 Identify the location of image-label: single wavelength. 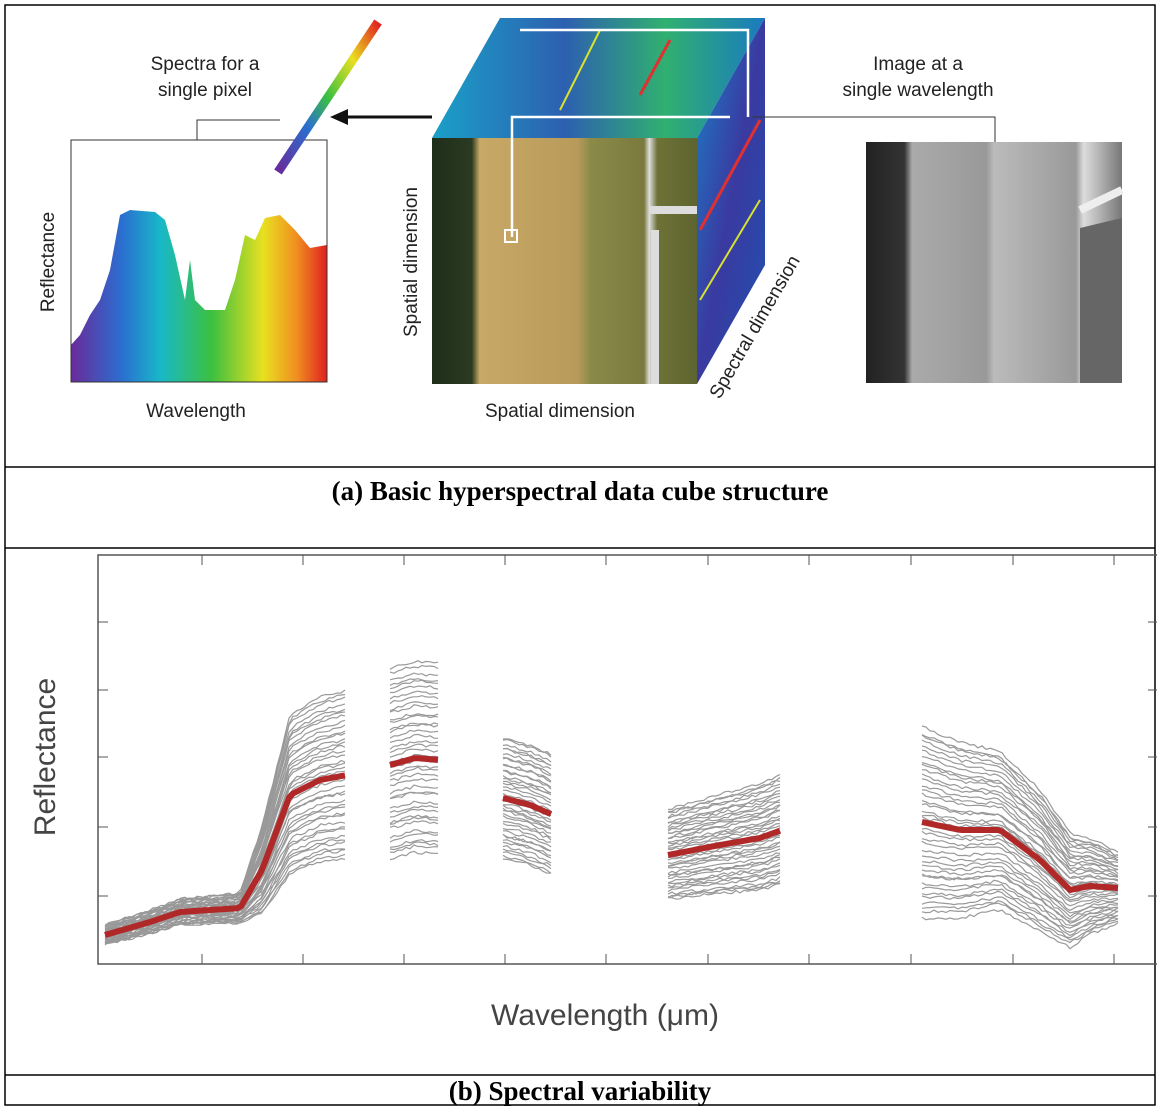
(917, 90).